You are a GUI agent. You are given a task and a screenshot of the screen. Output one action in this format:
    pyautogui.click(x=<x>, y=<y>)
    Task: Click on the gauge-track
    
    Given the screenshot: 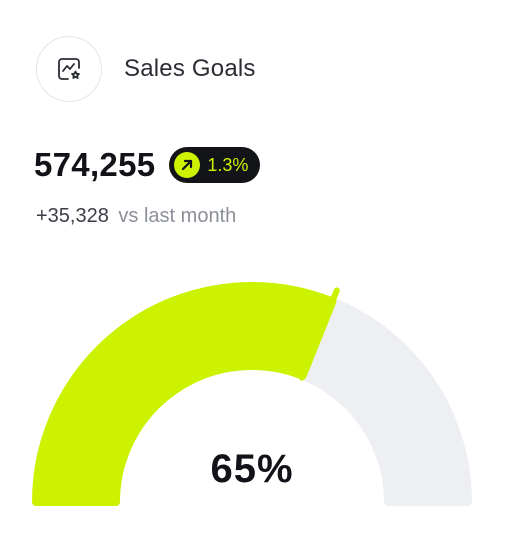 What is the action you would take?
    pyautogui.click(x=385, y=401)
    